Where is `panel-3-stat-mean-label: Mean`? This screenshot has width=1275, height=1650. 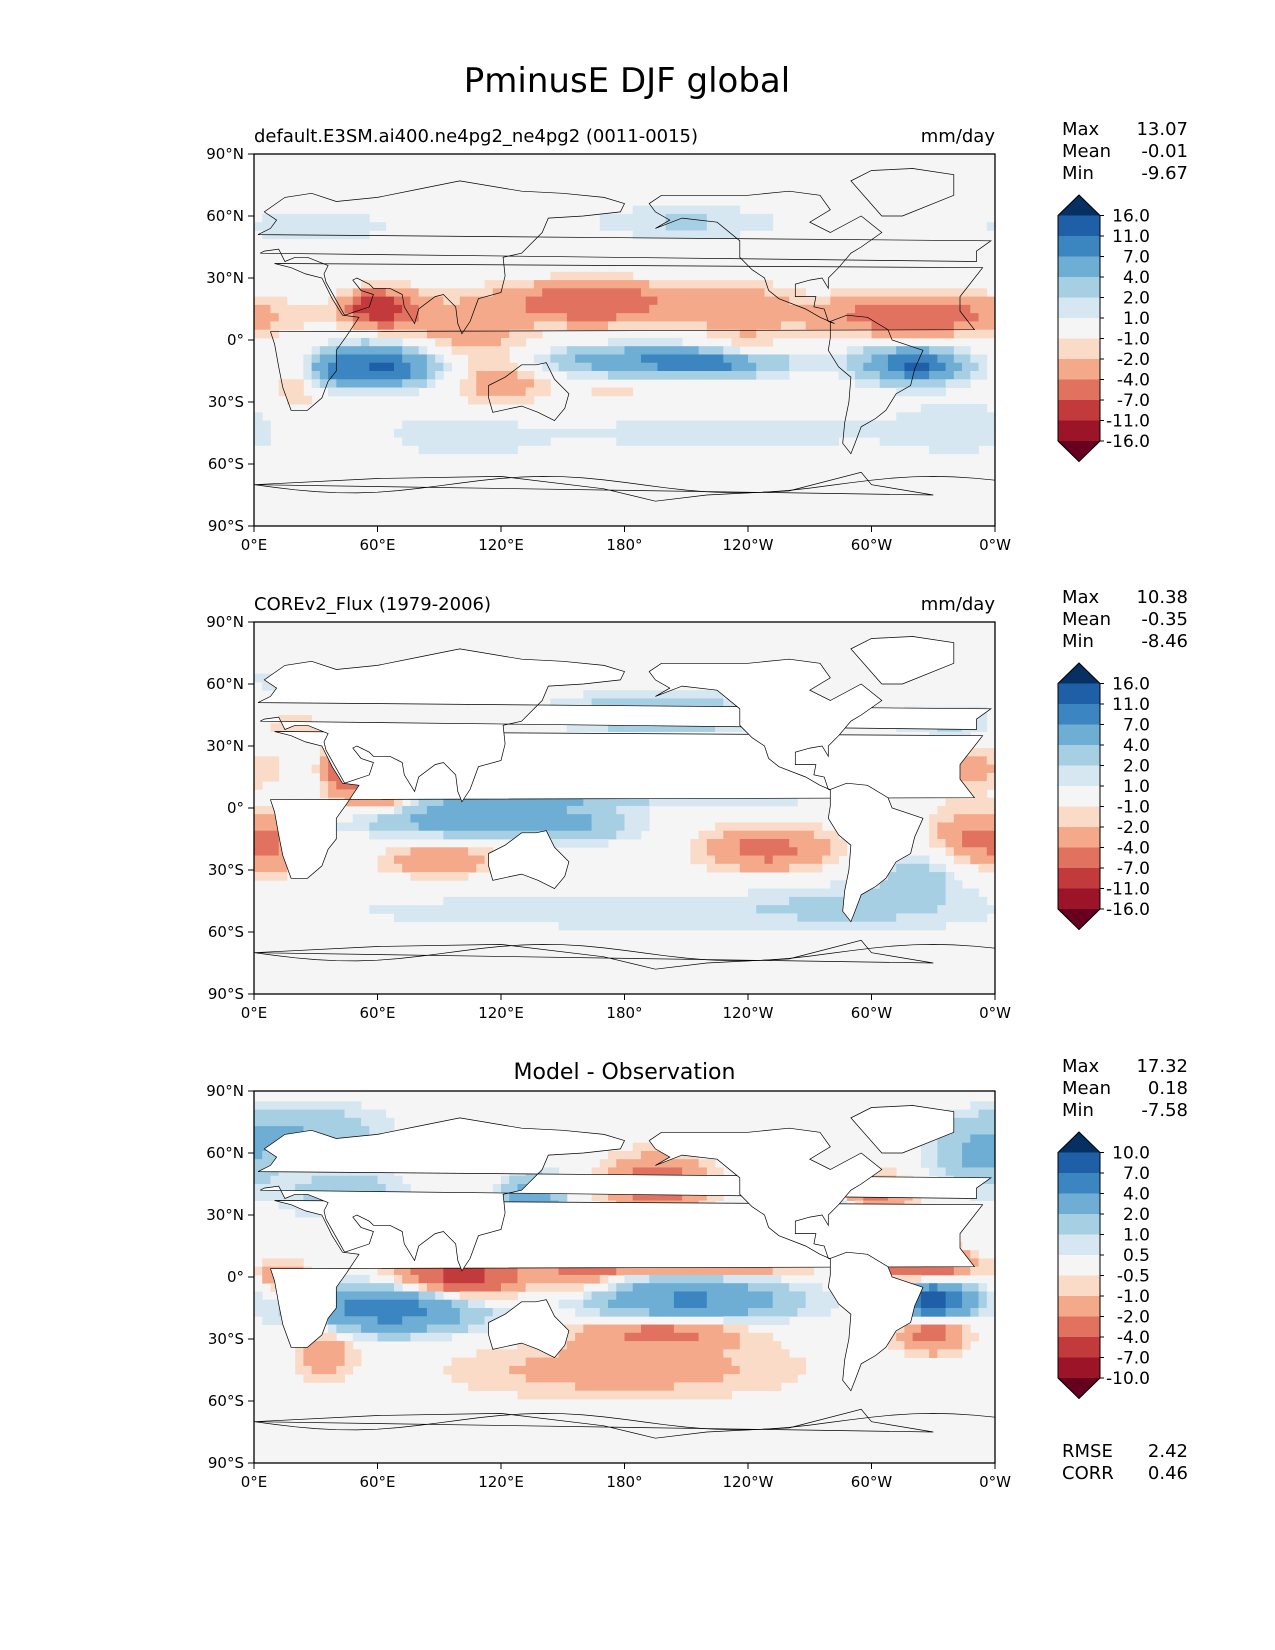 panel-3-stat-mean-label: Mean is located at coordinates (1086, 1088).